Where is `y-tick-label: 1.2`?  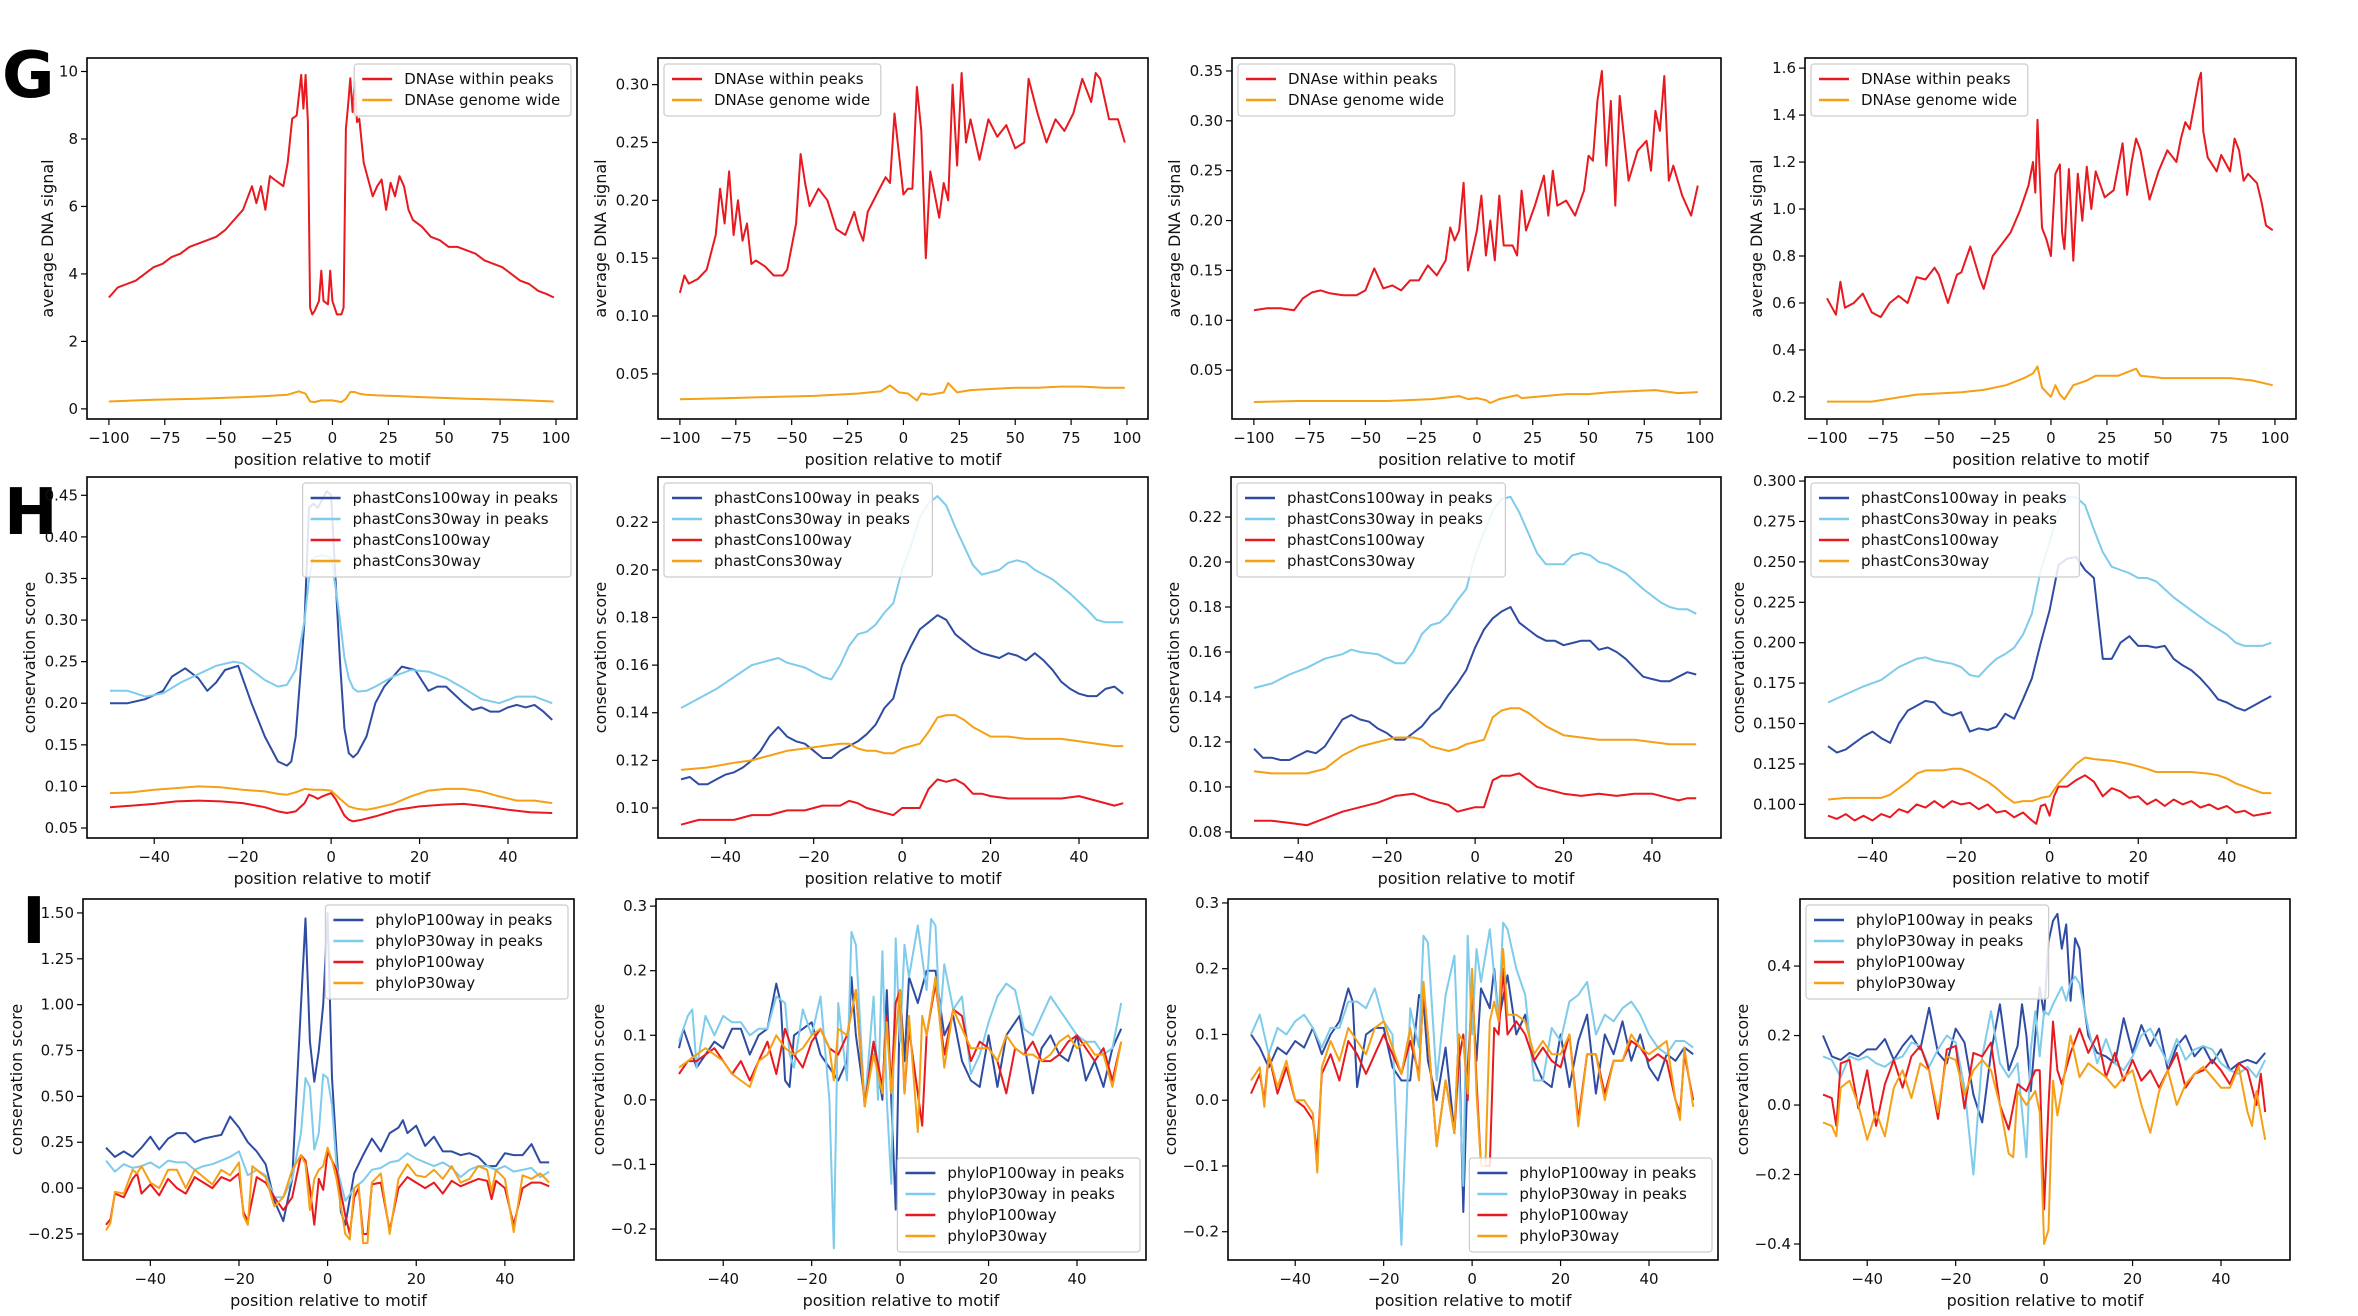 y-tick-label: 1.2 is located at coordinates (1784, 162).